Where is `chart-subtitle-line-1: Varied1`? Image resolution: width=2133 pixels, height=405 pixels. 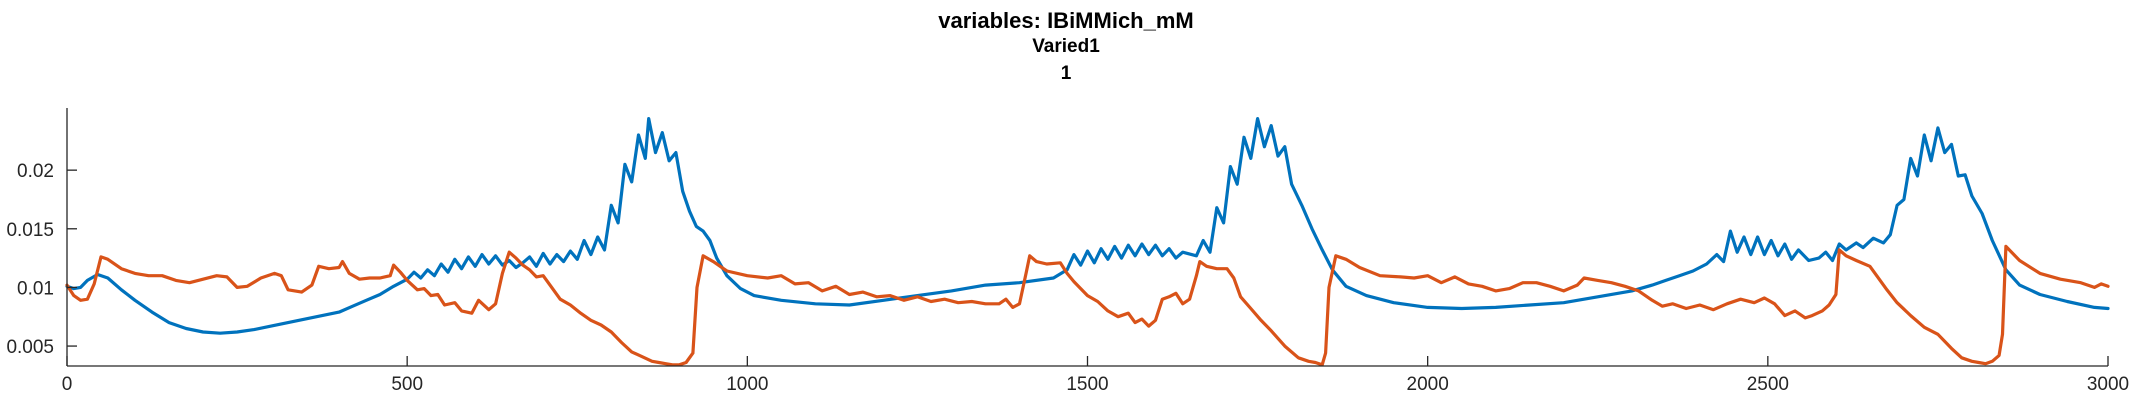
chart-subtitle-line-1: Varied1 is located at coordinates (1066, 46).